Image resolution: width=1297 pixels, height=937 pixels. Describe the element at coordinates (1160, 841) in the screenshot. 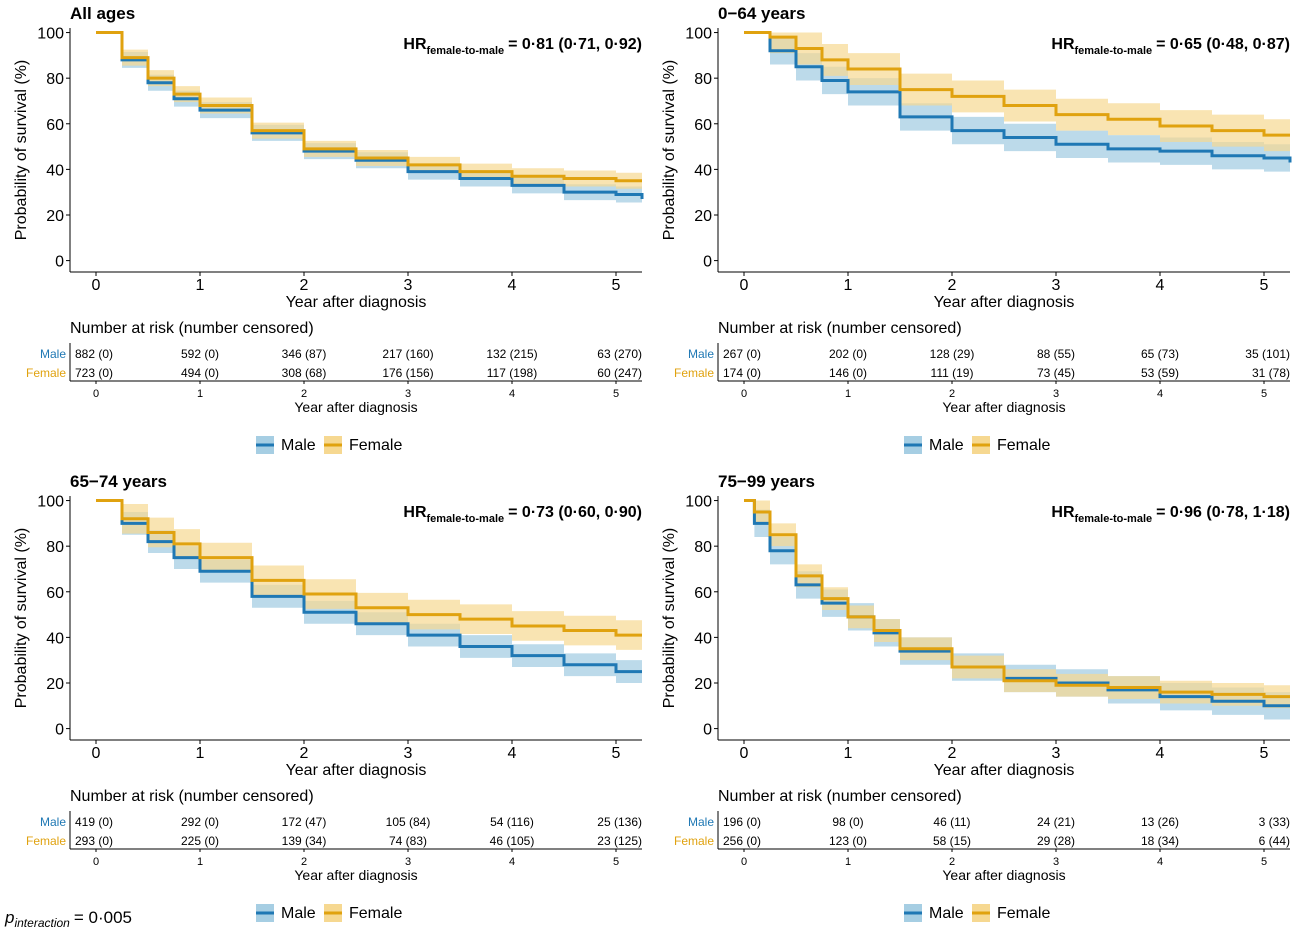

I see `risk-female-cell: 18 (34)` at that location.